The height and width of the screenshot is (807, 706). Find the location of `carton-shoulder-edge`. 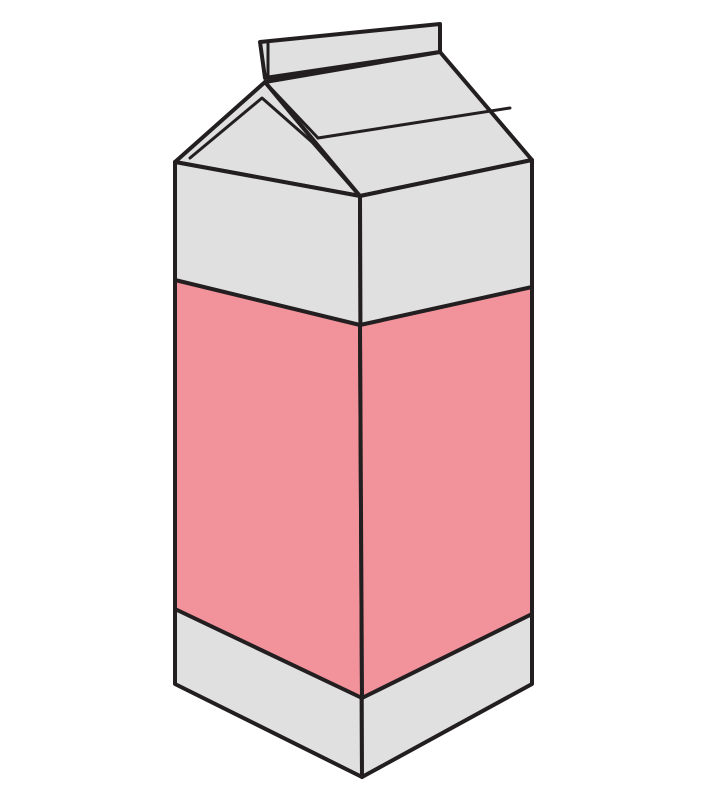

carton-shoulder-edge is located at coordinates (353, 178).